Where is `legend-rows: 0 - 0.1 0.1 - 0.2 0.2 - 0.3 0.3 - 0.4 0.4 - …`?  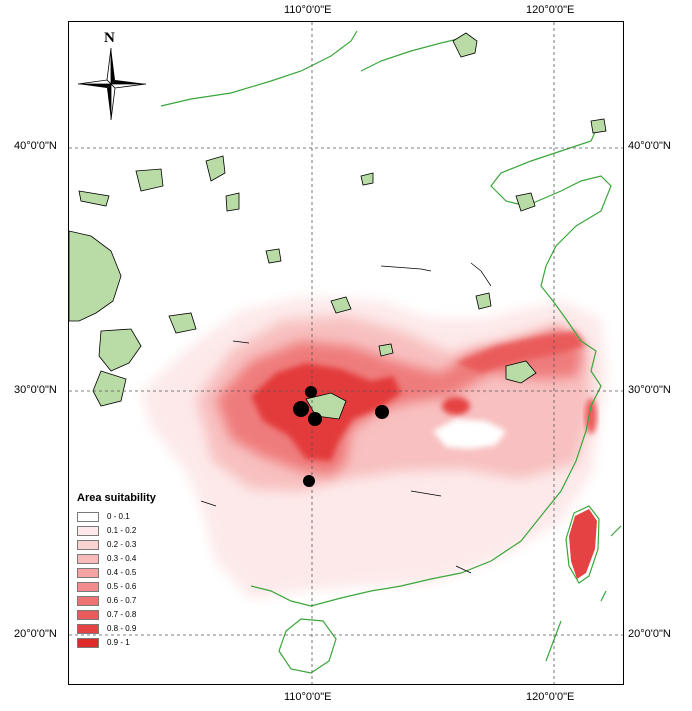
legend-rows: 0 - 0.1 0.1 - 0.2 0.2 - 0.3 0.3 - 0.4 0.4 - … is located at coordinates (132, 579).